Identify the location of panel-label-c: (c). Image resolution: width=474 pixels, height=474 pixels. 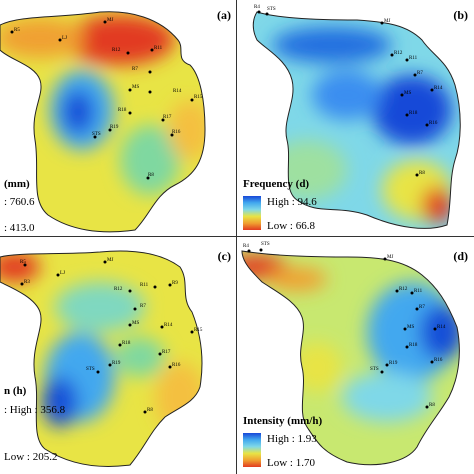
(224, 256).